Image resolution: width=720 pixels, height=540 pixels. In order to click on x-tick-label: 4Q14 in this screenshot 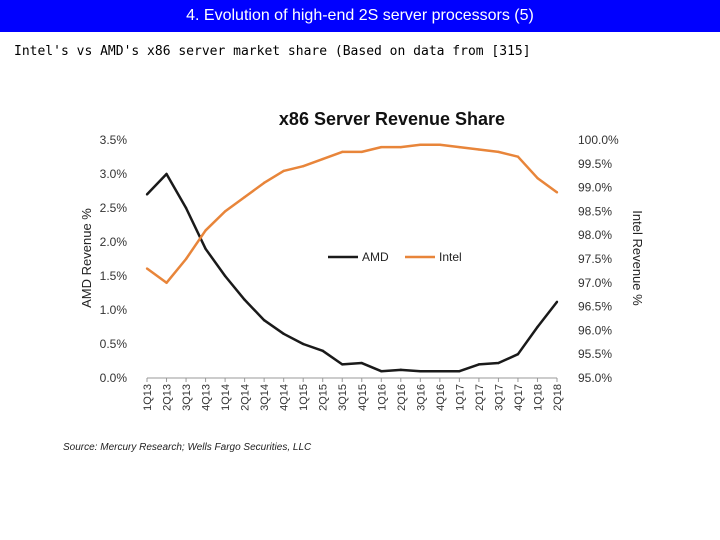, I will do `click(285, 397)`.